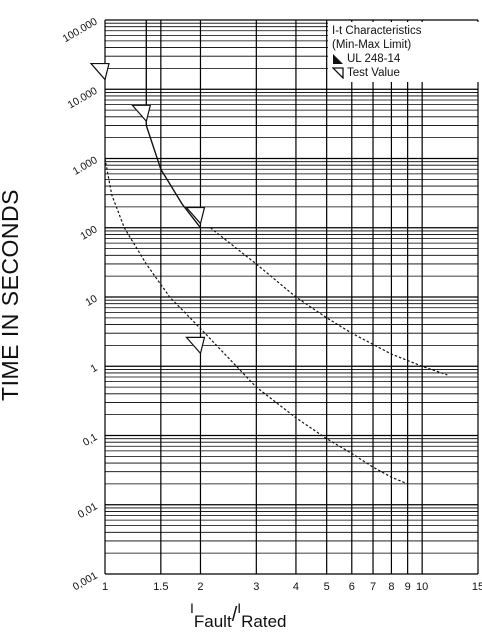 The width and height of the screenshot is (482, 633). I want to click on x-axis-label: IFault/IRated, so click(270, 615).